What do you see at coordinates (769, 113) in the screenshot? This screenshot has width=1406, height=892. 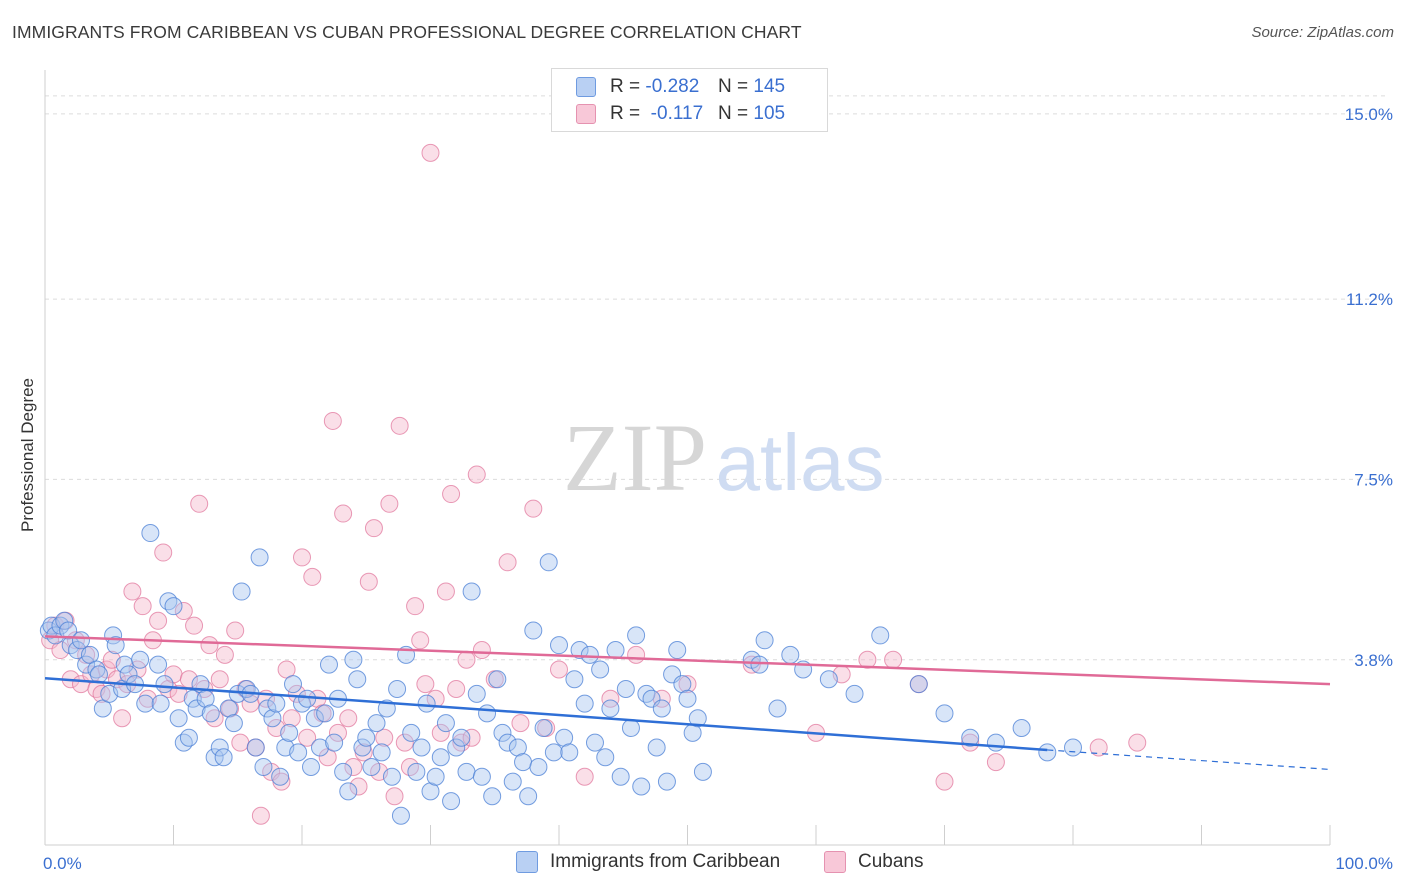 I see `legend-n-value-cubans: 105` at bounding box center [769, 113].